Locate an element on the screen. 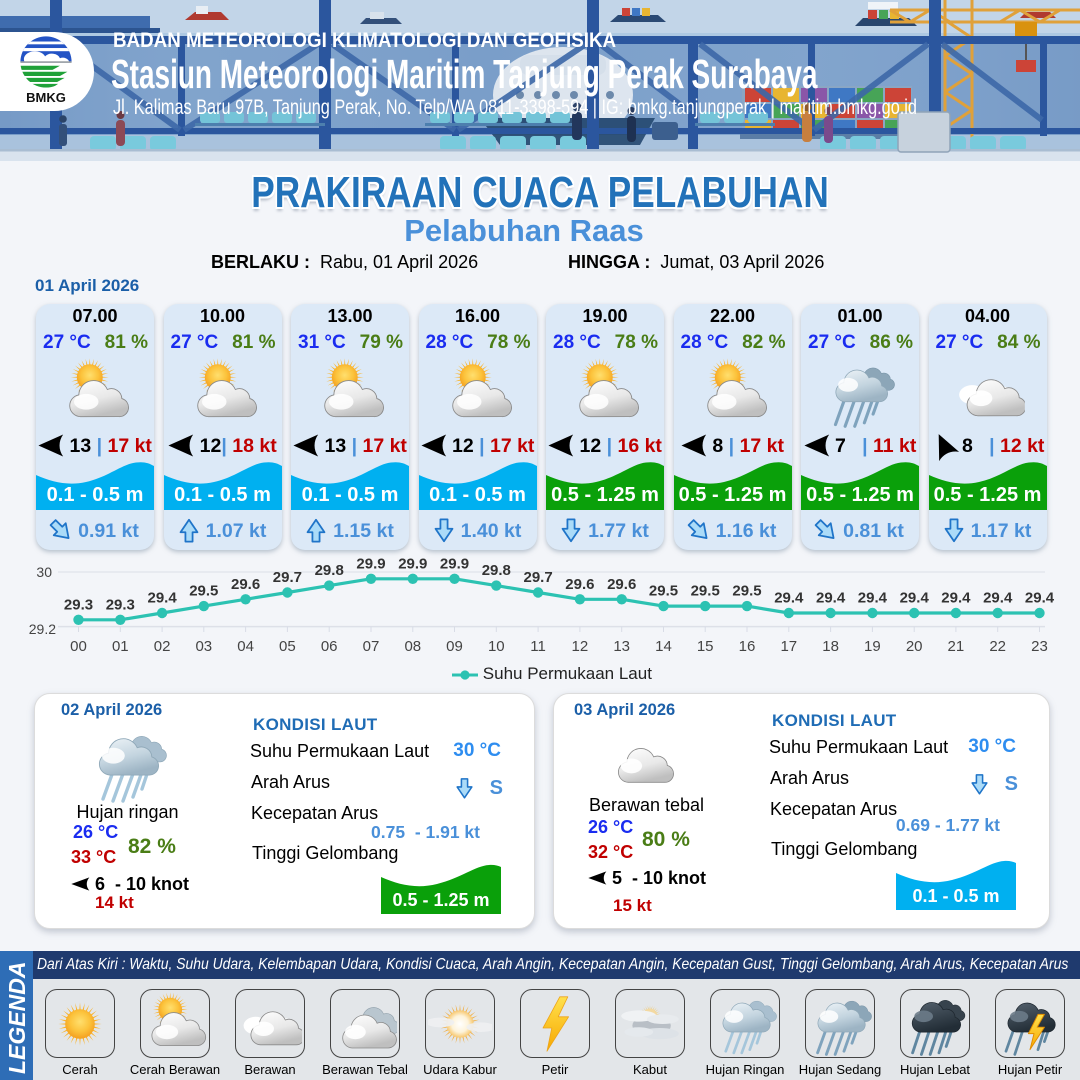 The width and height of the screenshot is (1080, 1080). svg-text: 22 is located at coordinates (997, 646).